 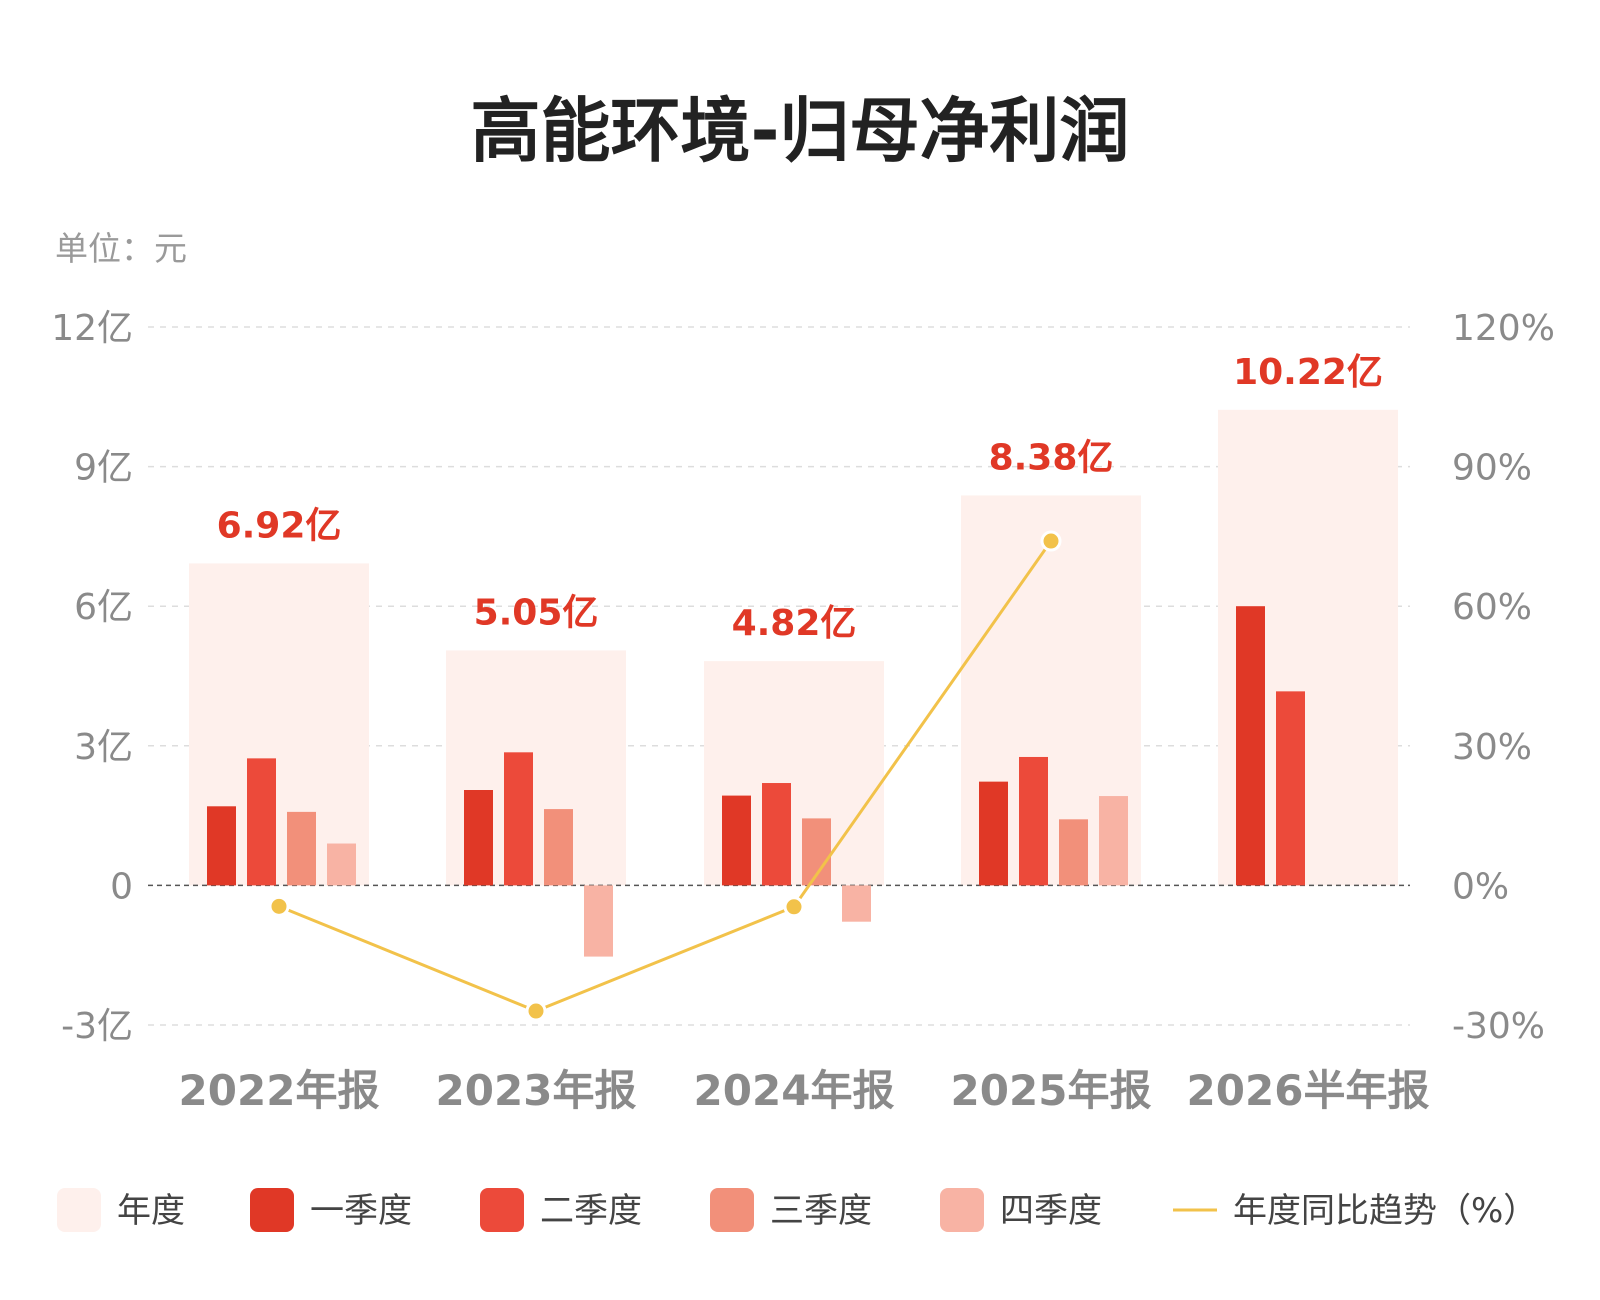 What do you see at coordinates (103, 607) in the screenshot?
I see `y-left-tick-label: 6亿` at bounding box center [103, 607].